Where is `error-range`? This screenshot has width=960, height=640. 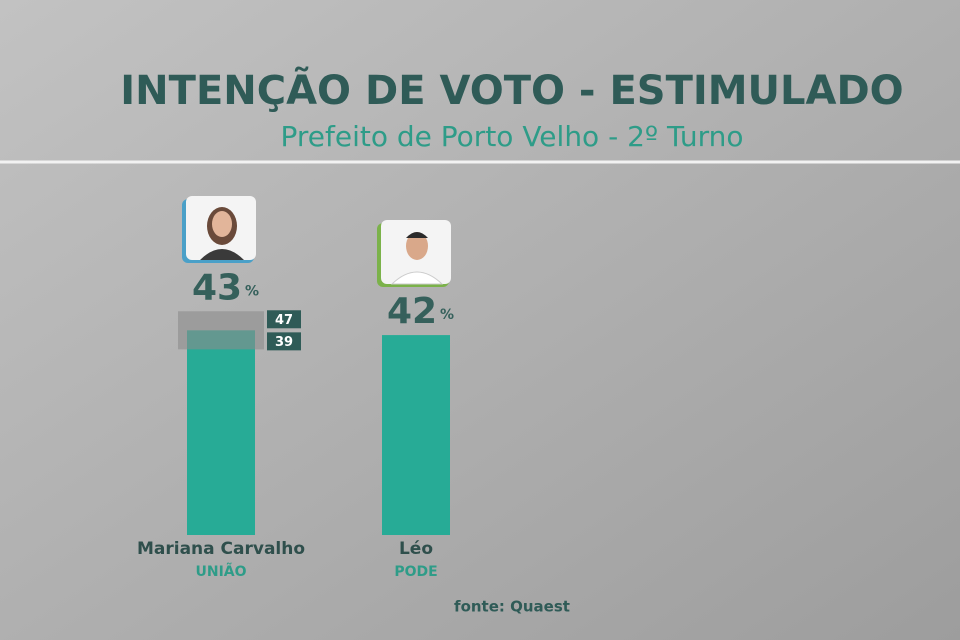 error-range is located at coordinates (221, 330).